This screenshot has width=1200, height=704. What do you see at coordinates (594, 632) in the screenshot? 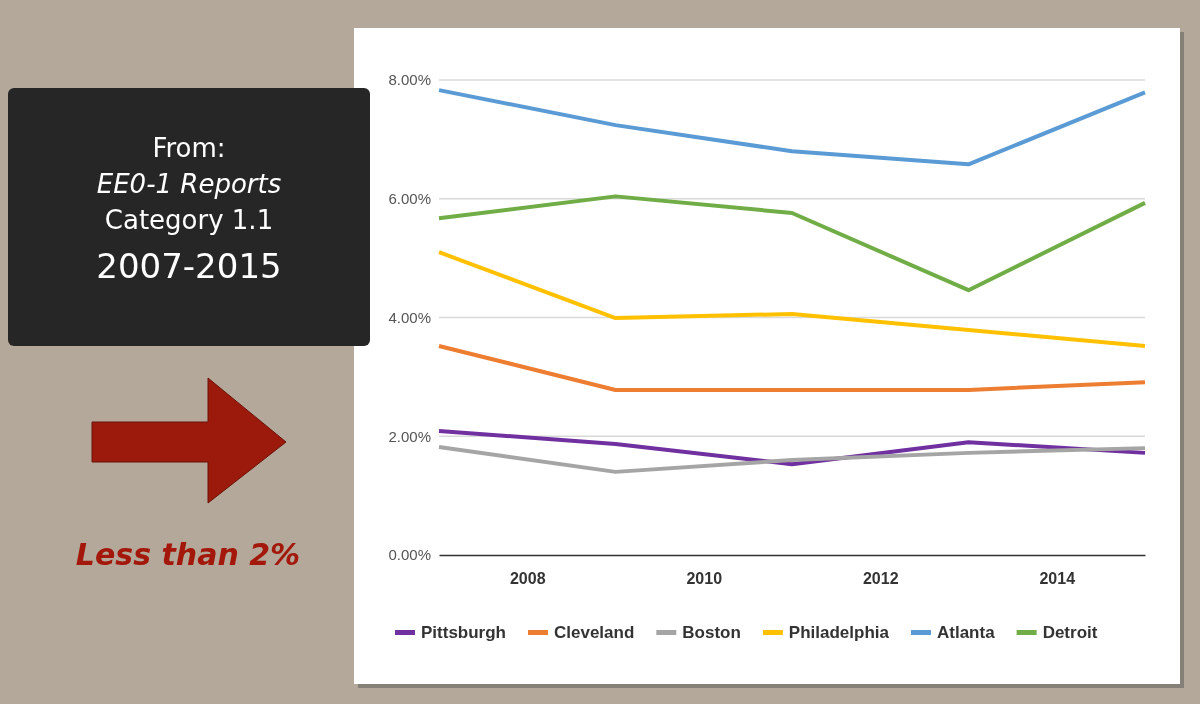
I see `legend-label: Cleveland` at bounding box center [594, 632].